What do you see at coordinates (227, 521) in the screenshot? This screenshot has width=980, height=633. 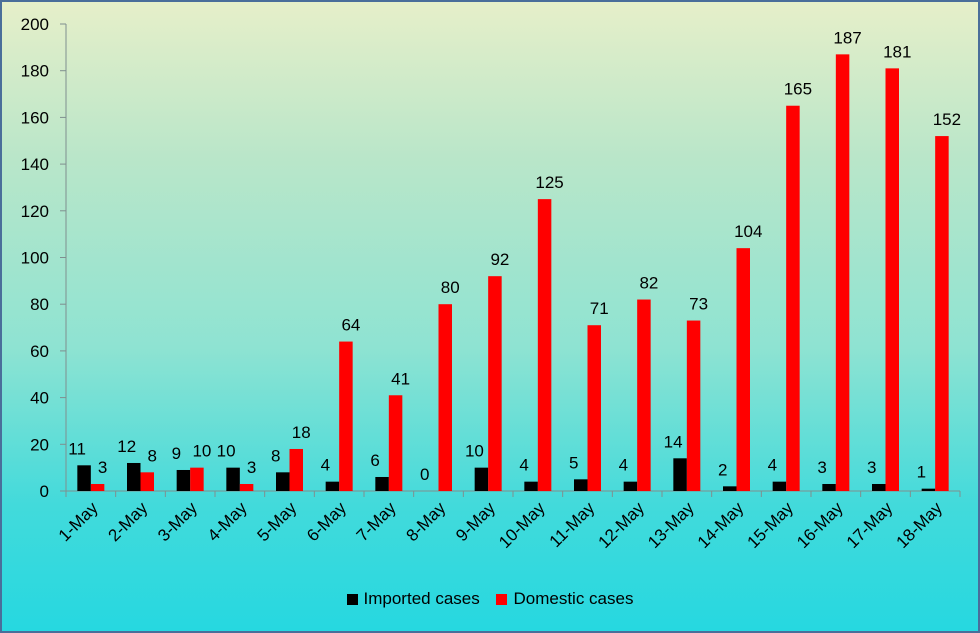 I see `x-tick-label: 4-May` at bounding box center [227, 521].